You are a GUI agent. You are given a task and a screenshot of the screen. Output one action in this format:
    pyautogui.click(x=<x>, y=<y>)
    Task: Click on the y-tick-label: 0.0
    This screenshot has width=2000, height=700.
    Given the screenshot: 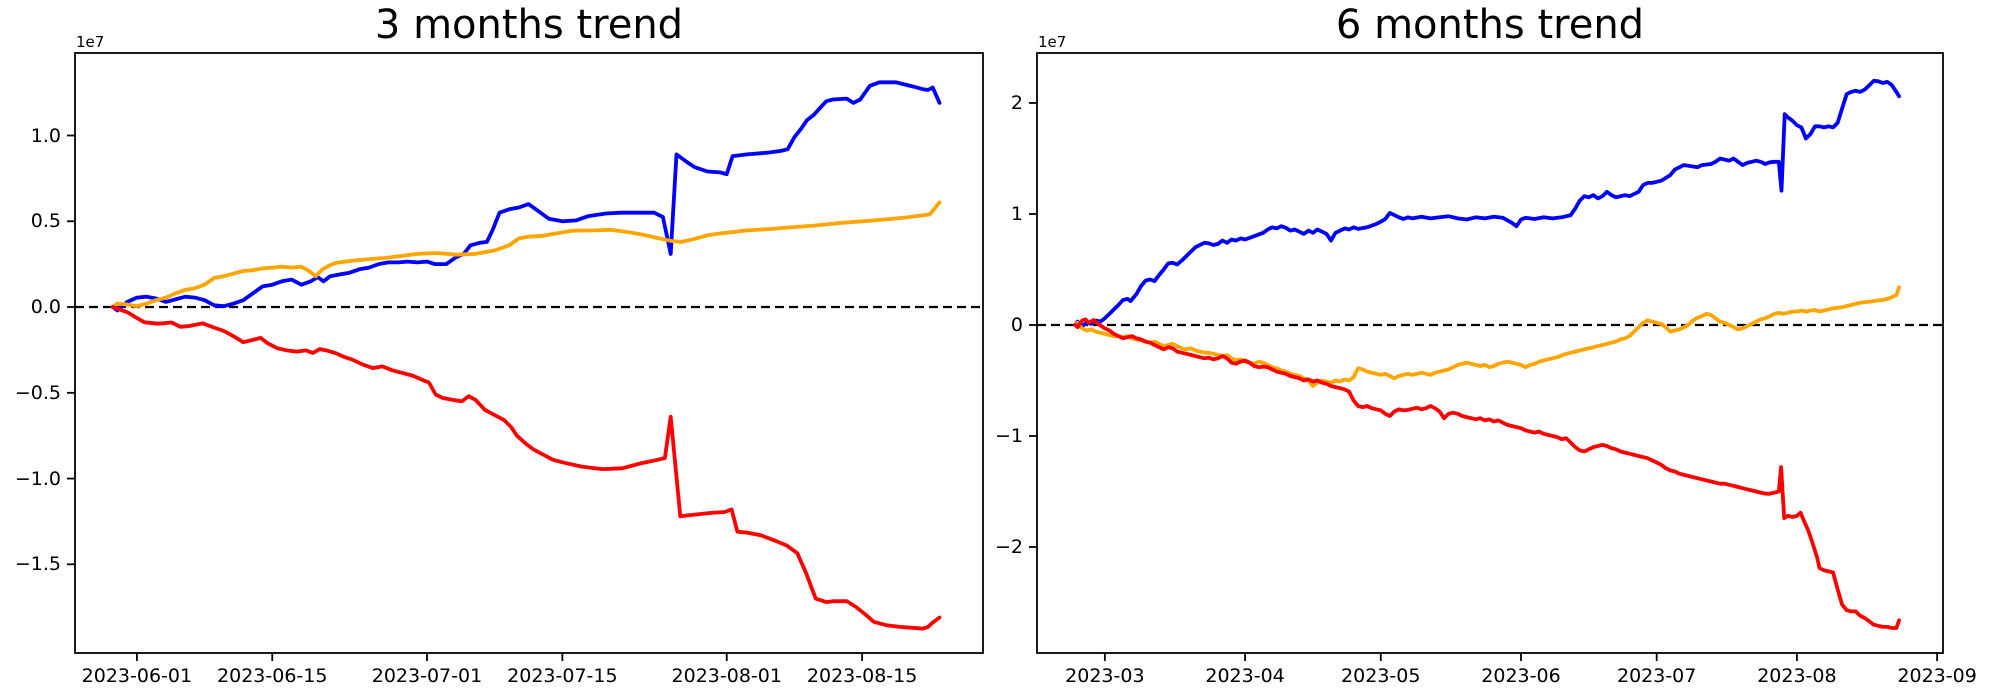 What is the action you would take?
    pyautogui.click(x=45, y=307)
    